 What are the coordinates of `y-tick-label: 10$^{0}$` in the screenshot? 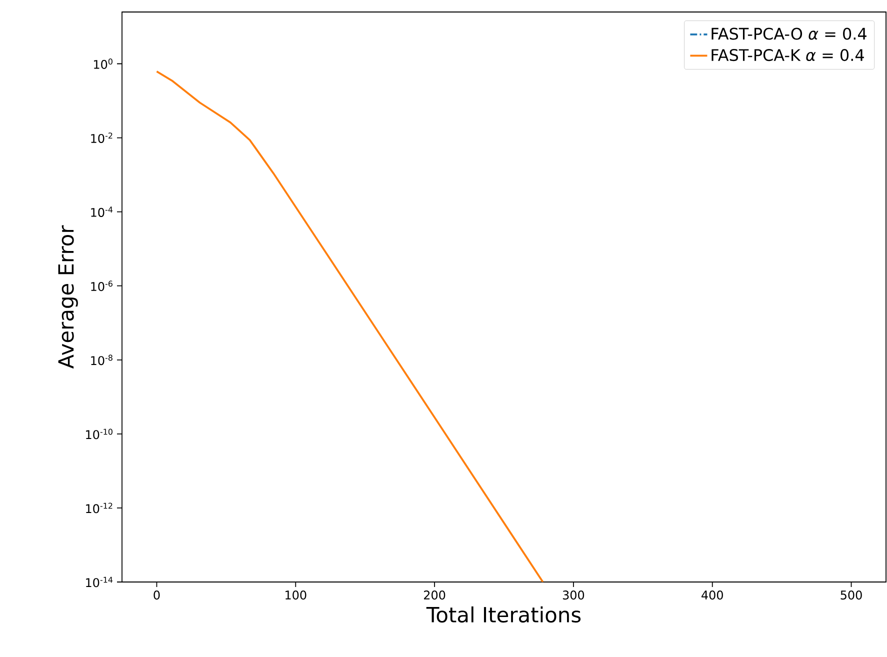 It's located at (103, 63).